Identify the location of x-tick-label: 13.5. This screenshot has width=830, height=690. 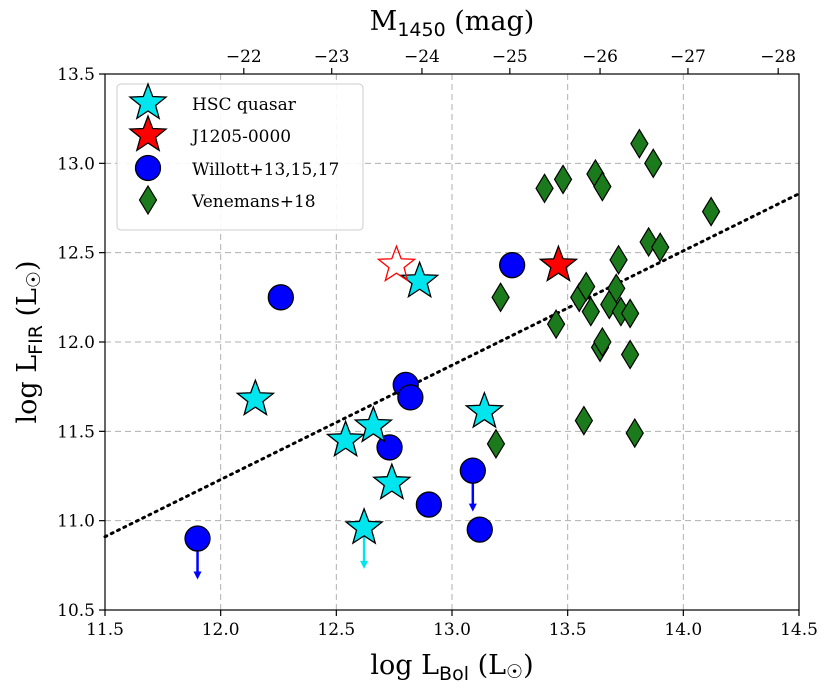
(568, 630).